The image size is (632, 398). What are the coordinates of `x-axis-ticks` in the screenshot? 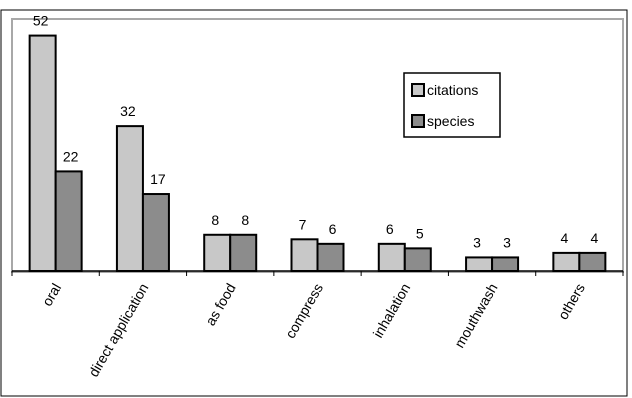 It's located at (317, 273).